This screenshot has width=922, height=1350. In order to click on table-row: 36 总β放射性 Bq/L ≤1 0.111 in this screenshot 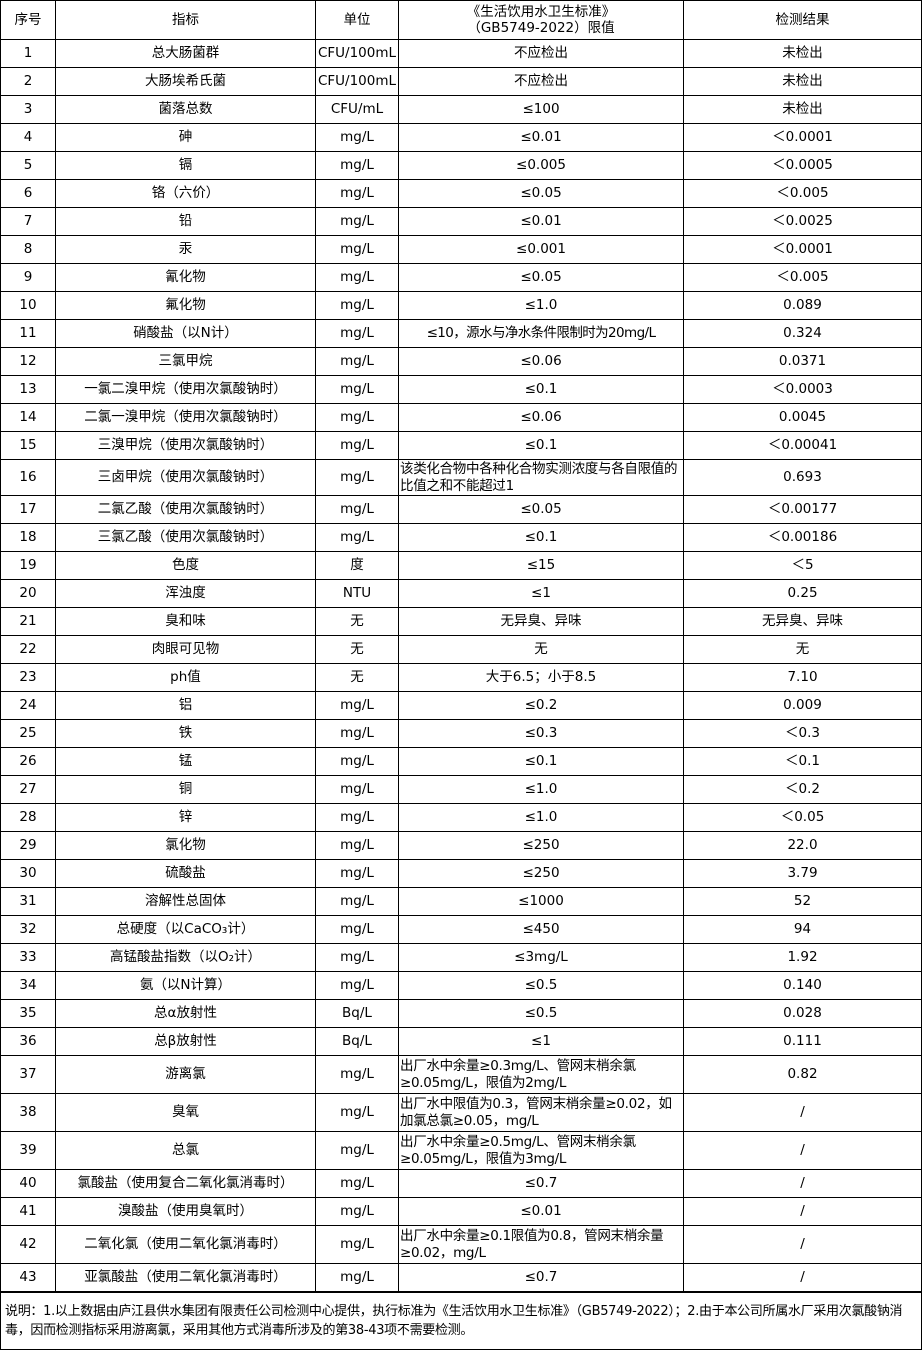, I will do `click(461, 1041)`.